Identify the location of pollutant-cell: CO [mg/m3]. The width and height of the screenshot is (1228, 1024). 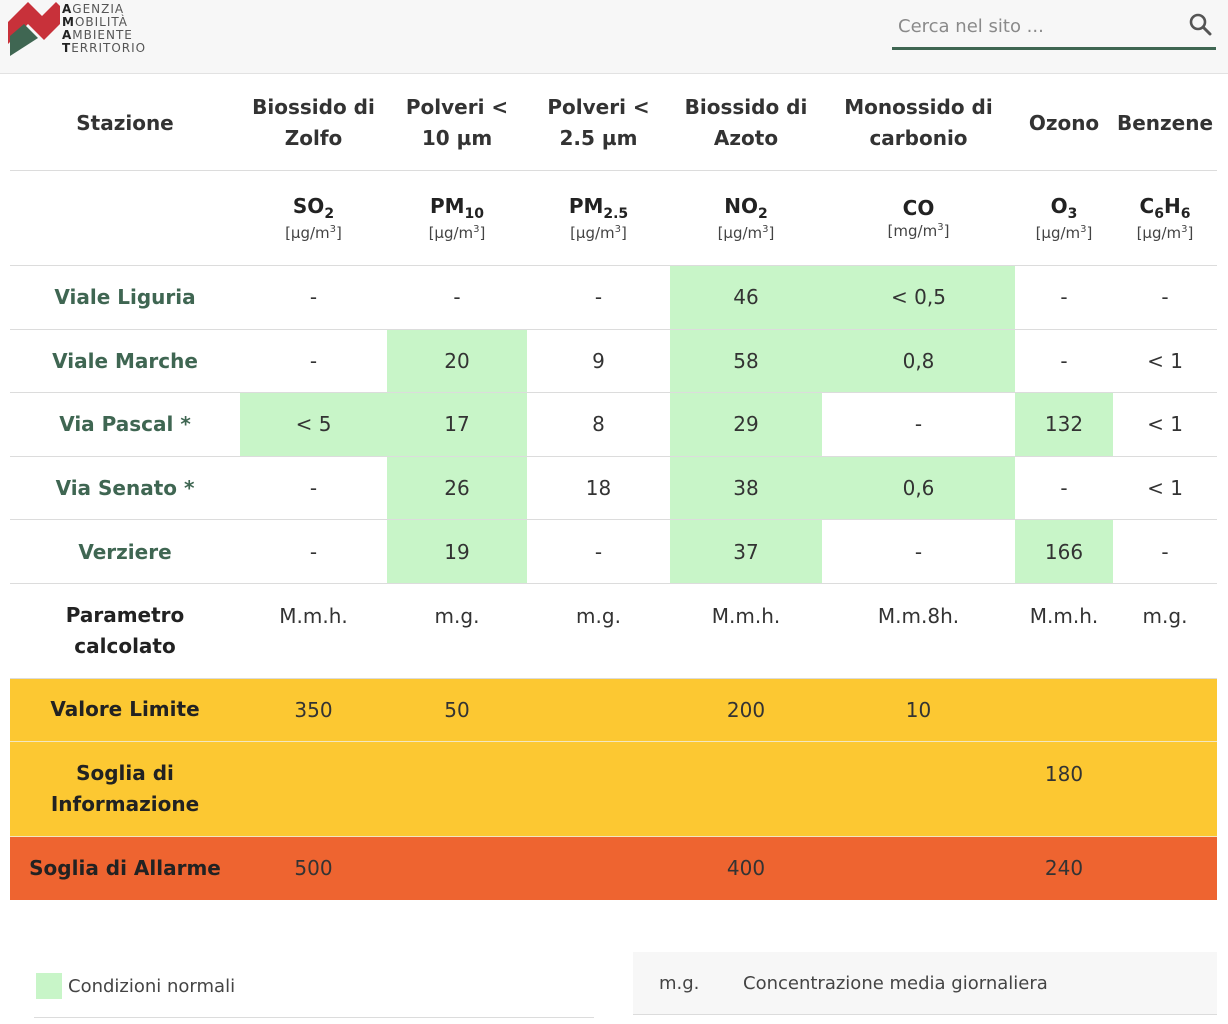
(918, 218).